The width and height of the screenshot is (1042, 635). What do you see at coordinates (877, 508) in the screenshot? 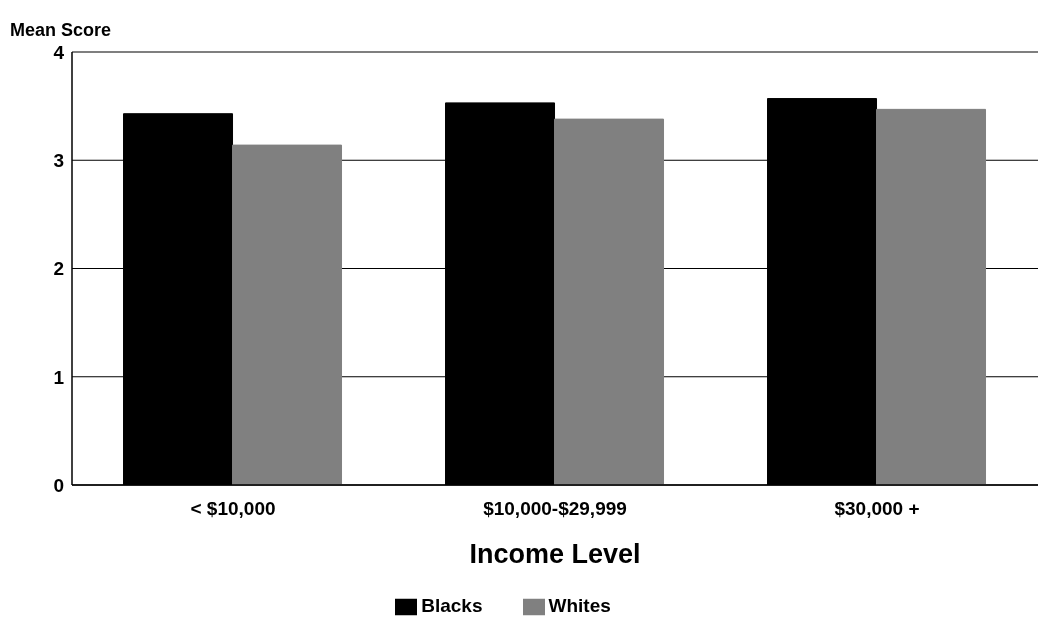
I see `x-tick-label: $30,000 +` at bounding box center [877, 508].